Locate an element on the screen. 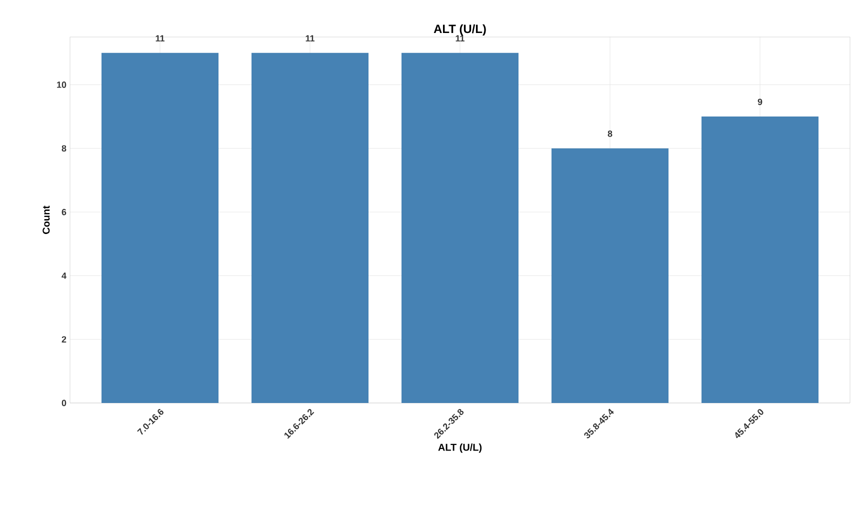  y-tick-label: 4 is located at coordinates (64, 275).